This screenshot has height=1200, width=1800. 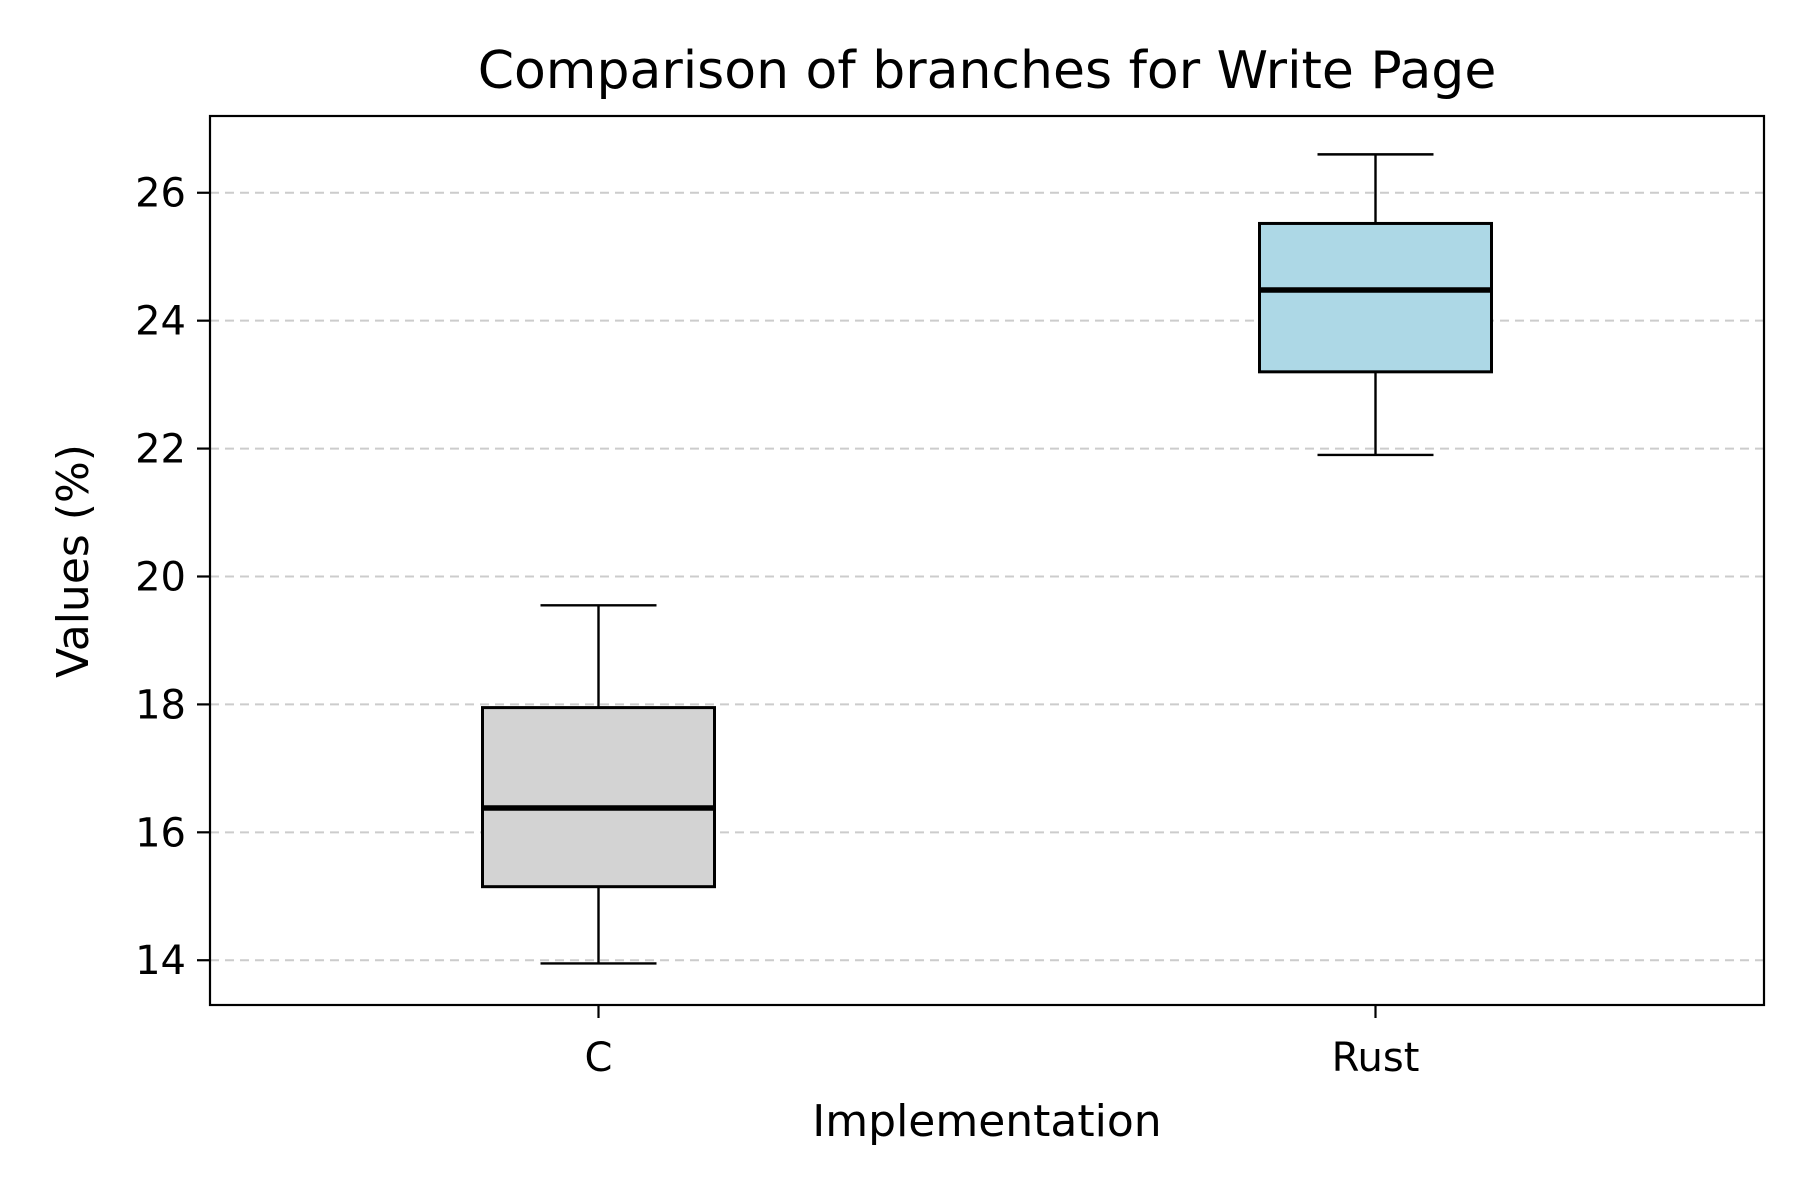 I want to click on y-axis-label: Values (%), so click(x=73, y=561).